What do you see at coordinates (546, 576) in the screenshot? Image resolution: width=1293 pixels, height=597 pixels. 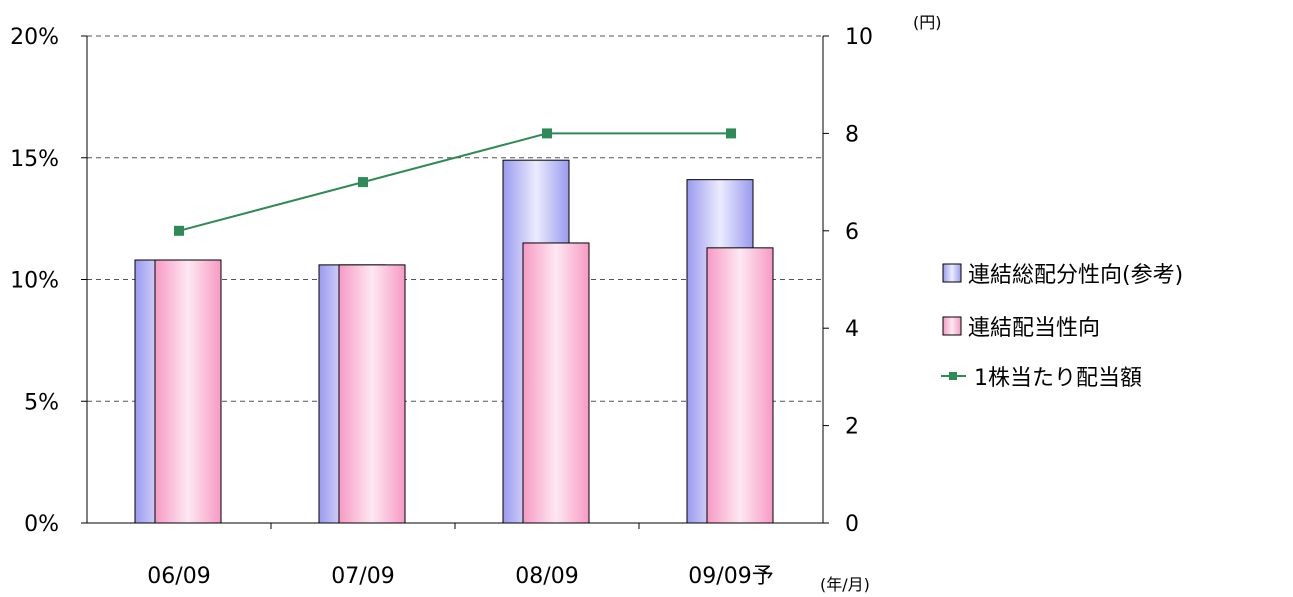 I see `category-label: 08/09` at bounding box center [546, 576].